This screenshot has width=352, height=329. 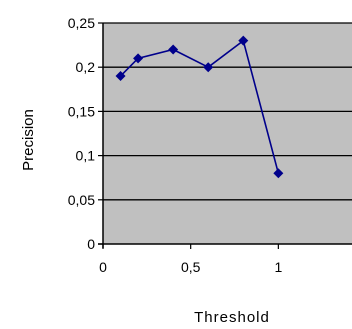 What do you see at coordinates (81, 23) in the screenshot?
I see `y-tick-label: 0,25` at bounding box center [81, 23].